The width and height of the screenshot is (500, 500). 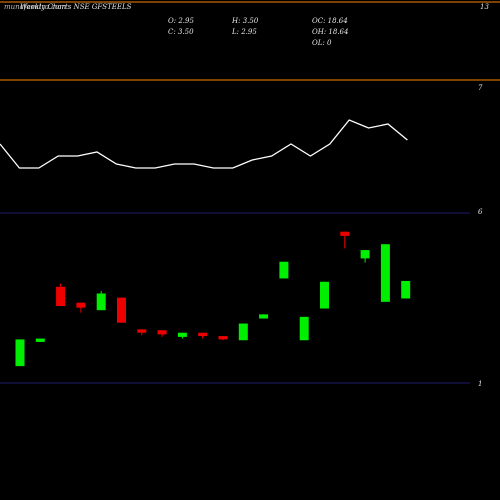 I want to click on line-series, so click(x=204, y=144).